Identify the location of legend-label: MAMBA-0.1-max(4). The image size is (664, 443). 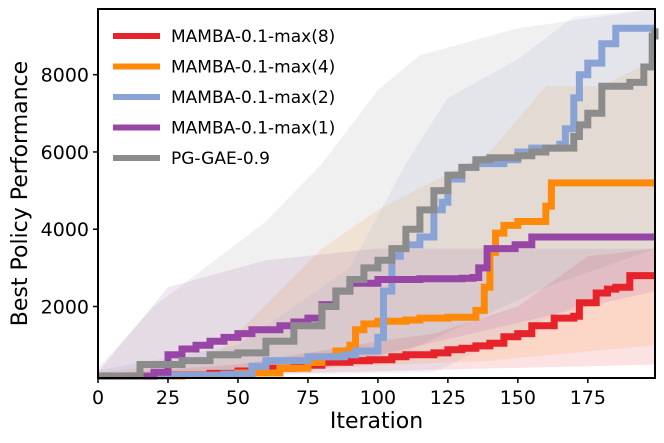
(253, 68).